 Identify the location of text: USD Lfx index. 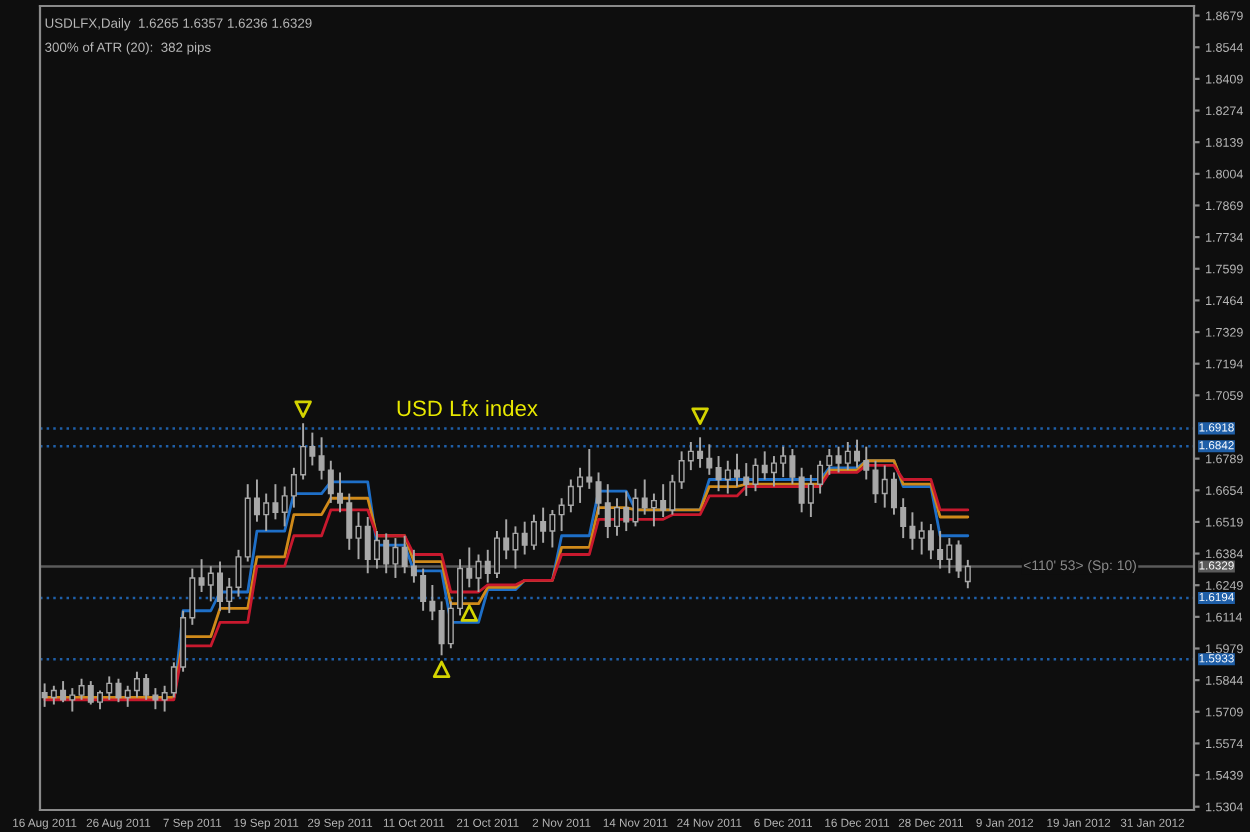
(467, 408).